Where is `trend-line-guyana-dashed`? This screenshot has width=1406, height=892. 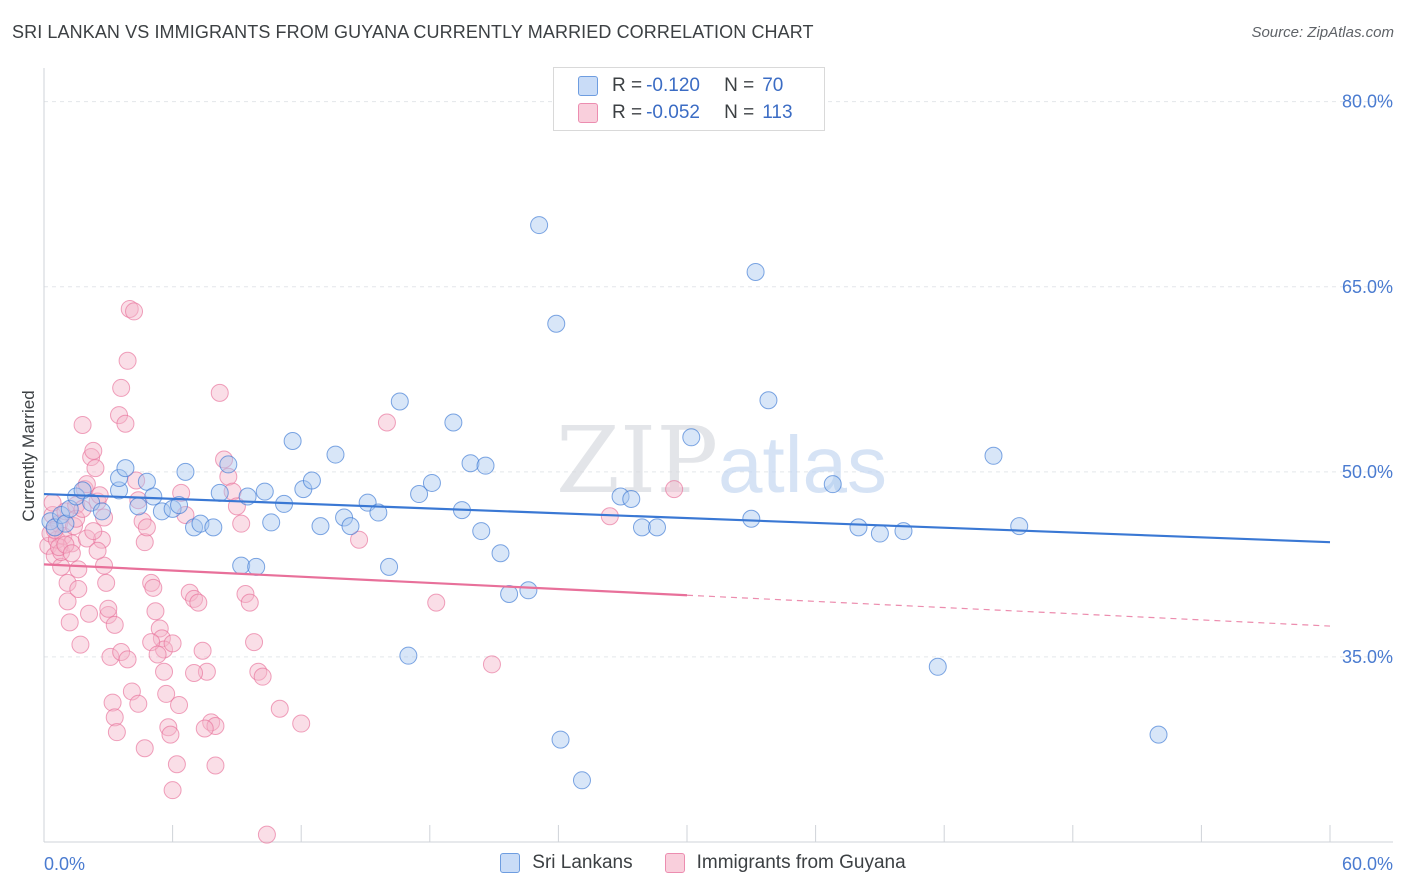 trend-line-guyana-dashed is located at coordinates (1008, 610).